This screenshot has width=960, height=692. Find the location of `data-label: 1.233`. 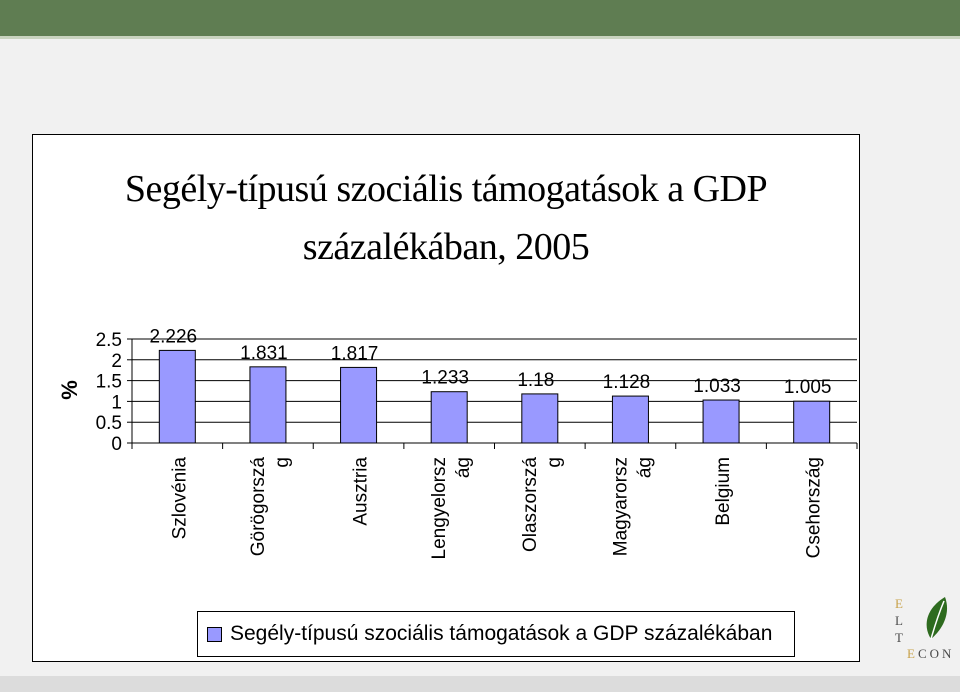

data-label: 1.233 is located at coordinates (445, 378).